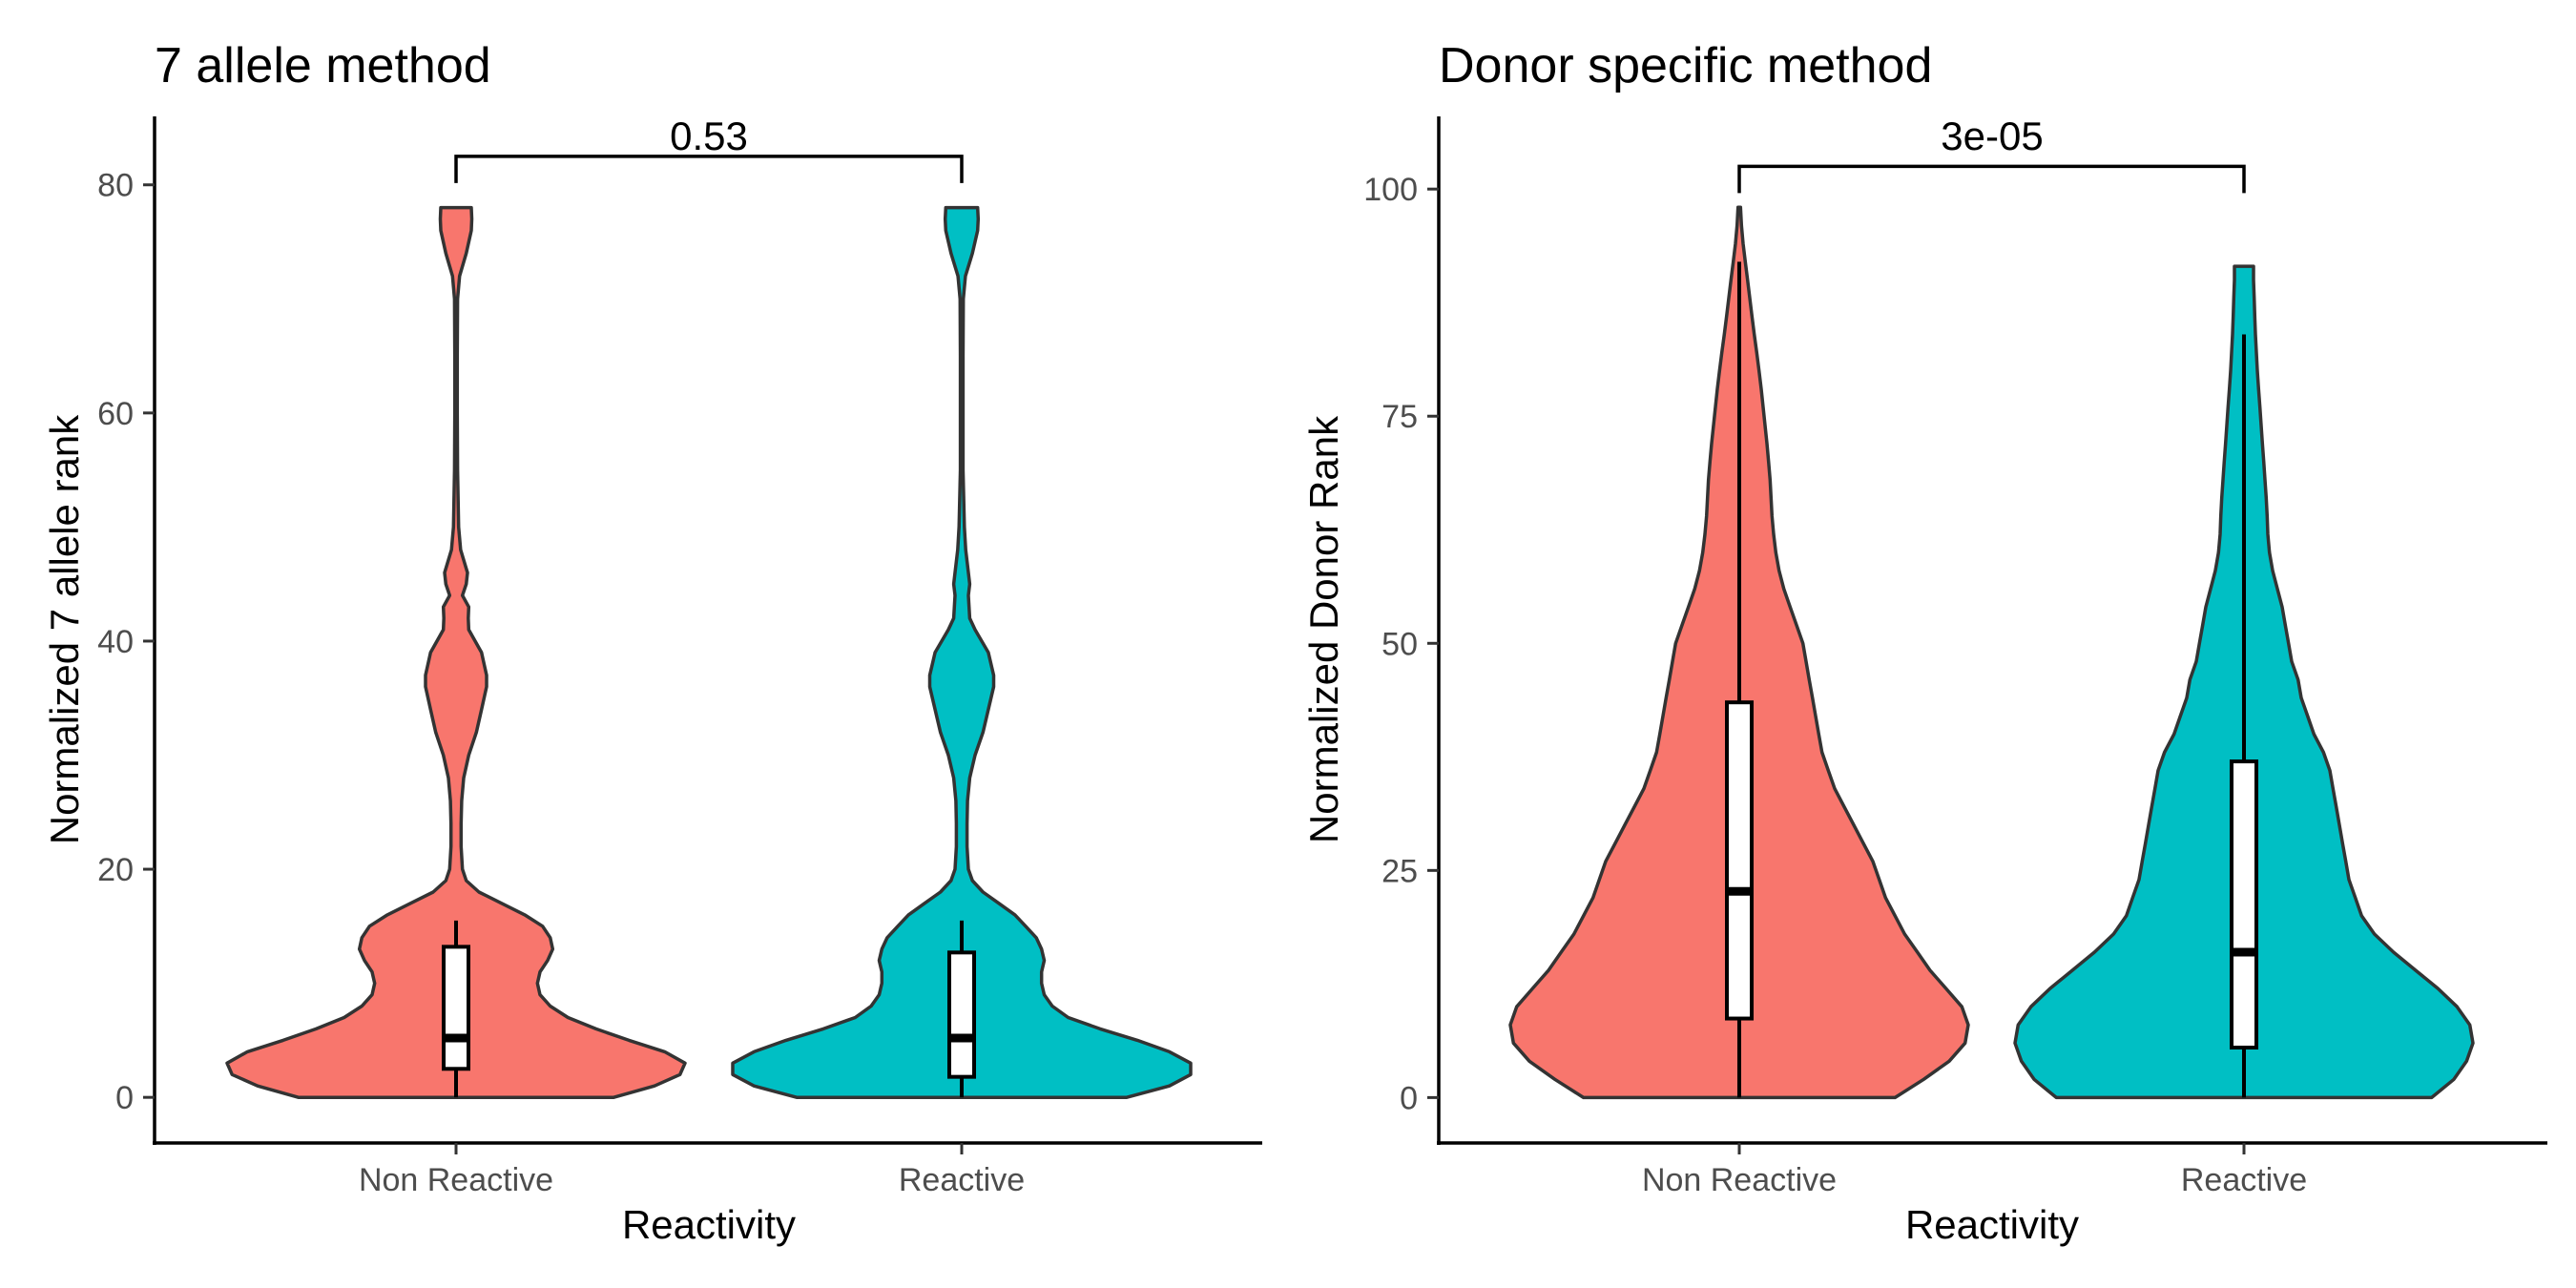 This screenshot has height=1288, width=2576. Describe the element at coordinates (709, 136) in the screenshot. I see `comparison-p-value: 0.53` at that location.